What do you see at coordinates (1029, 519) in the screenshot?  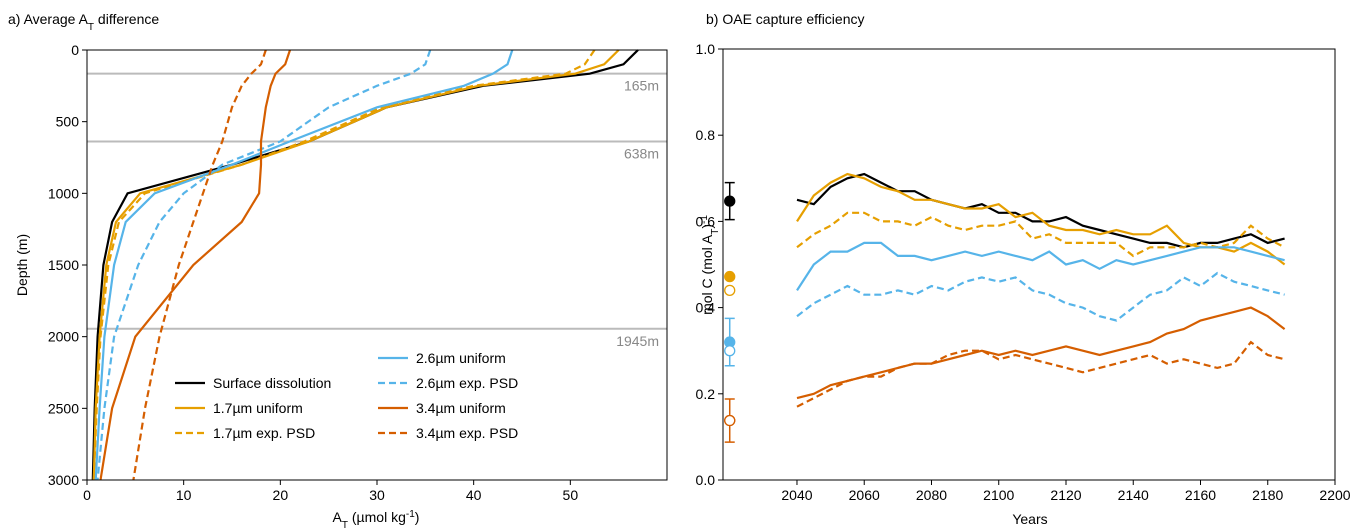 I see `panel-b-x-label: Years` at bounding box center [1029, 519].